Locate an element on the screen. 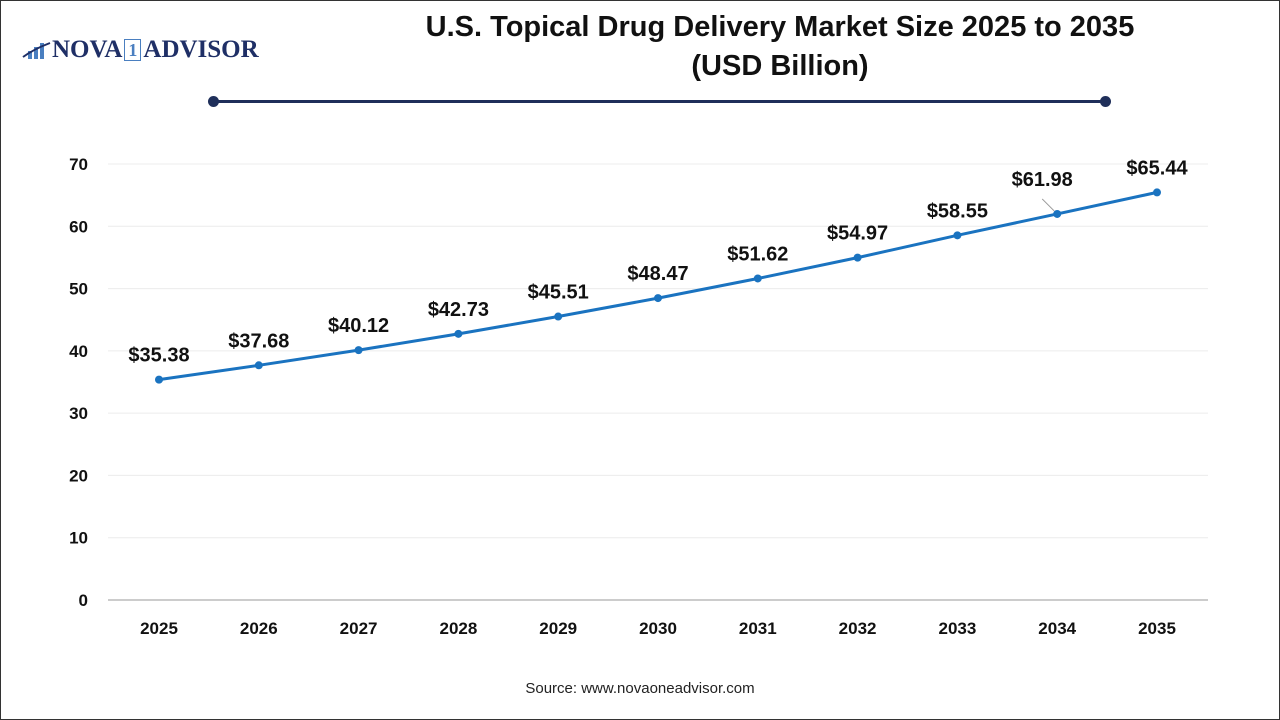 This screenshot has width=1280, height=720. source-note: Source: www.novaoneadvisor.com is located at coordinates (640, 688).